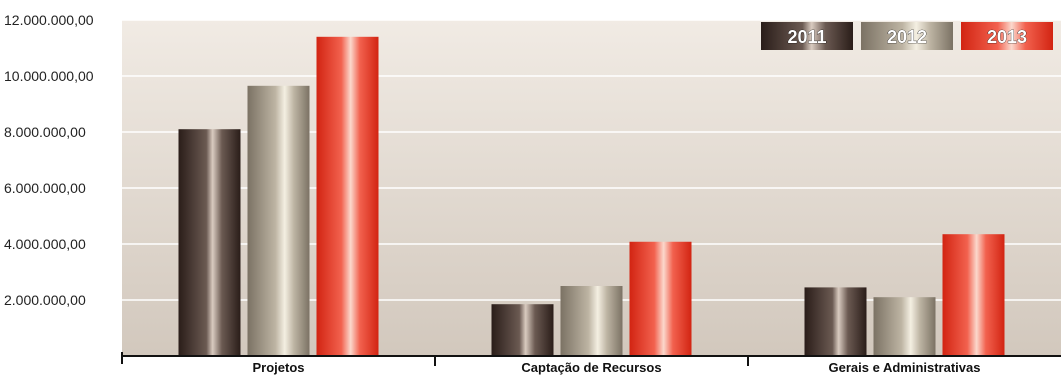 Image resolution: width=1061 pixels, height=375 pixels. I want to click on category-label: Captação de Recursos, so click(591, 367).